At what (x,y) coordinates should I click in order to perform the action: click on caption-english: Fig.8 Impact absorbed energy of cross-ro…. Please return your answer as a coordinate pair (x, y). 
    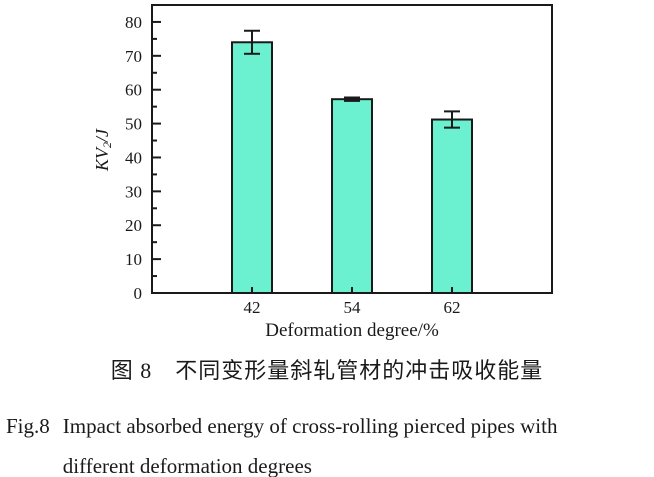
    Looking at the image, I should click on (328, 441).